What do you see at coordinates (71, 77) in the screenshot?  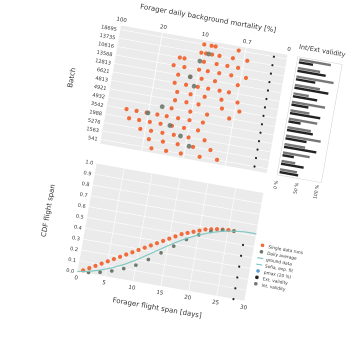 I see `scatter-y-axis-label: Batch` at bounding box center [71, 77].